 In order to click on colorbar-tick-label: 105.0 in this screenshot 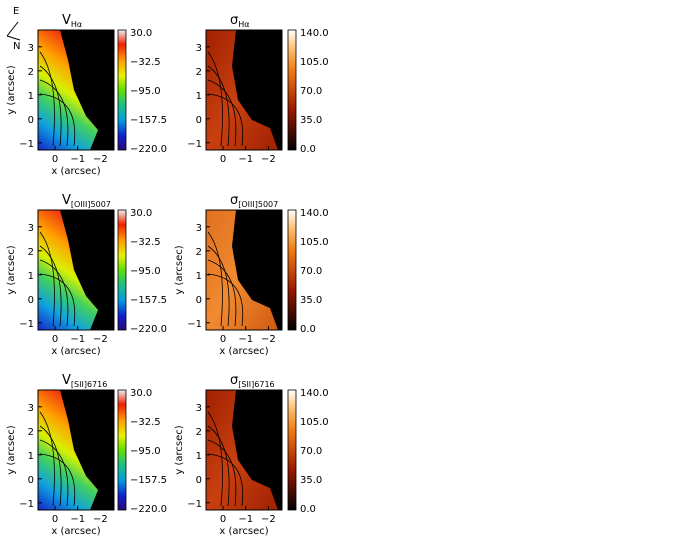, I will do `click(314, 422)`.